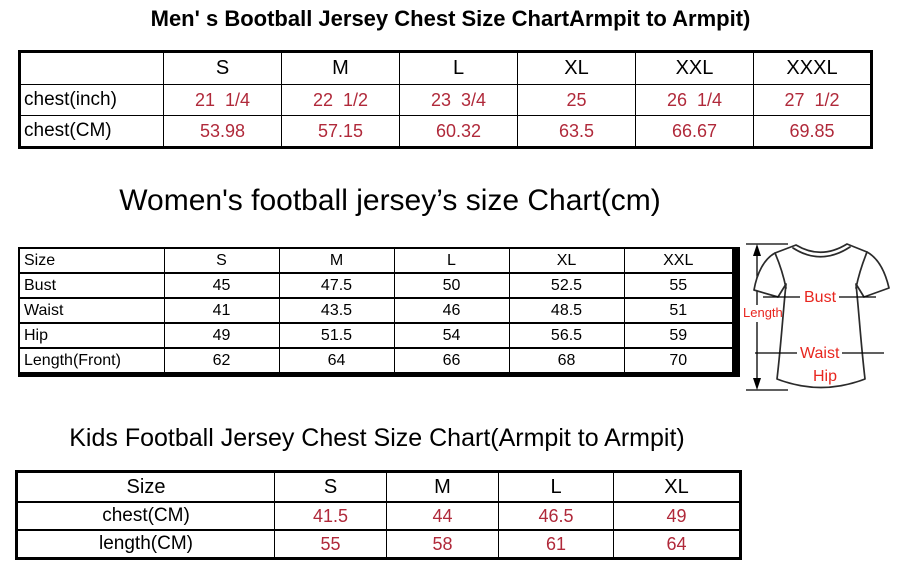 This screenshot has height=585, width=901. Describe the element at coordinates (91, 285) in the screenshot. I see `row-label: Bust` at that location.